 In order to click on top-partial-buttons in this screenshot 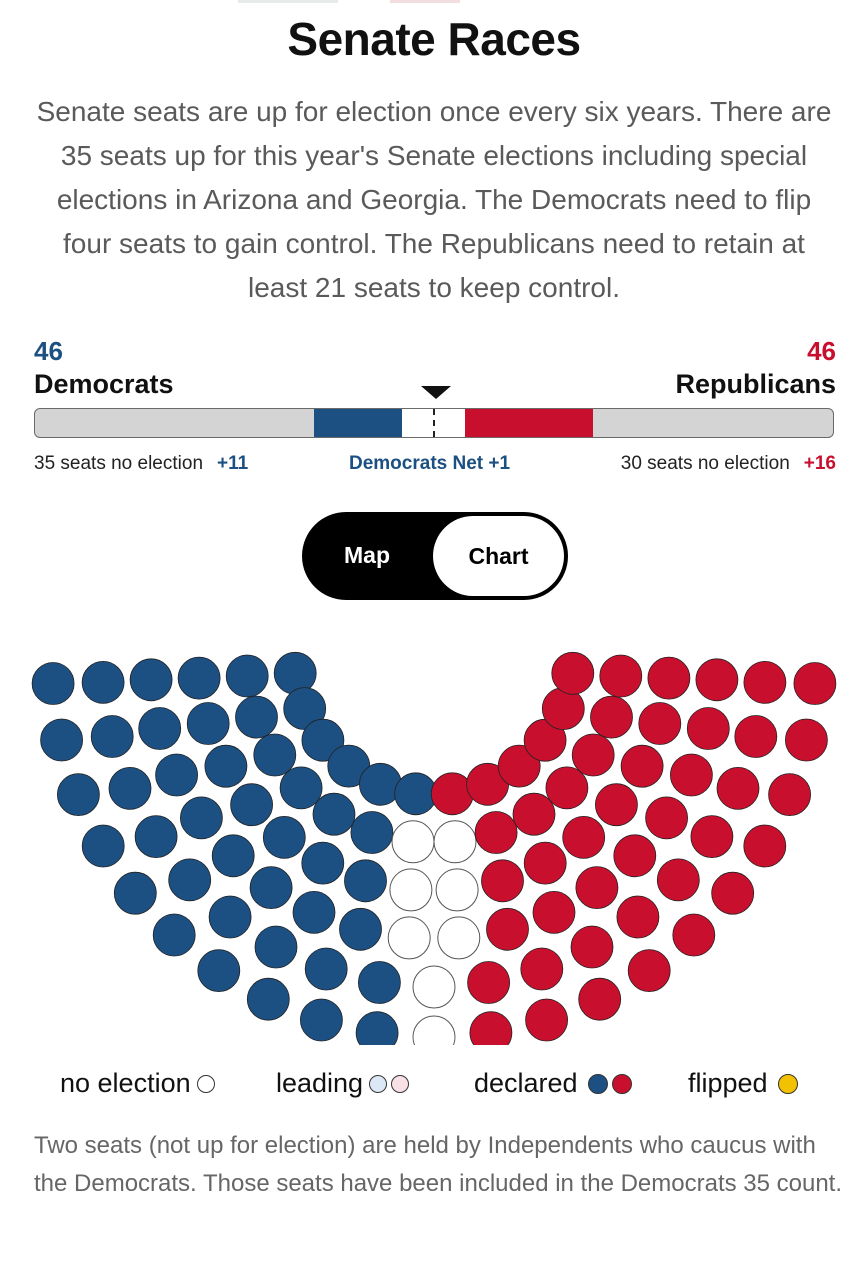, I will do `click(434, 2)`.